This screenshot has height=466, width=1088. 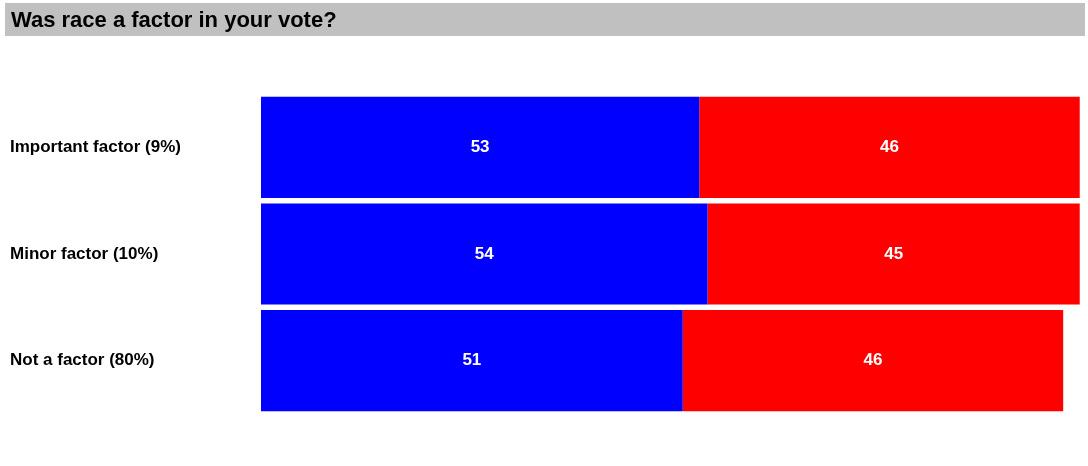 I want to click on data-label: 51, so click(x=472, y=360).